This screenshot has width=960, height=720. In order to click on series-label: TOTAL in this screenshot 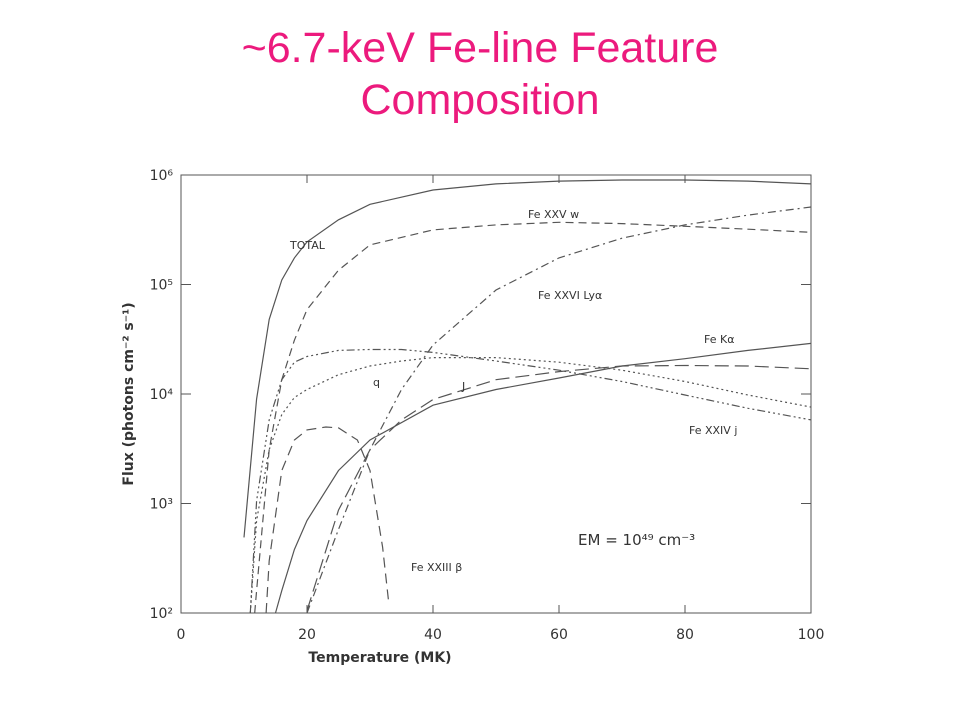, I will do `click(307, 245)`.